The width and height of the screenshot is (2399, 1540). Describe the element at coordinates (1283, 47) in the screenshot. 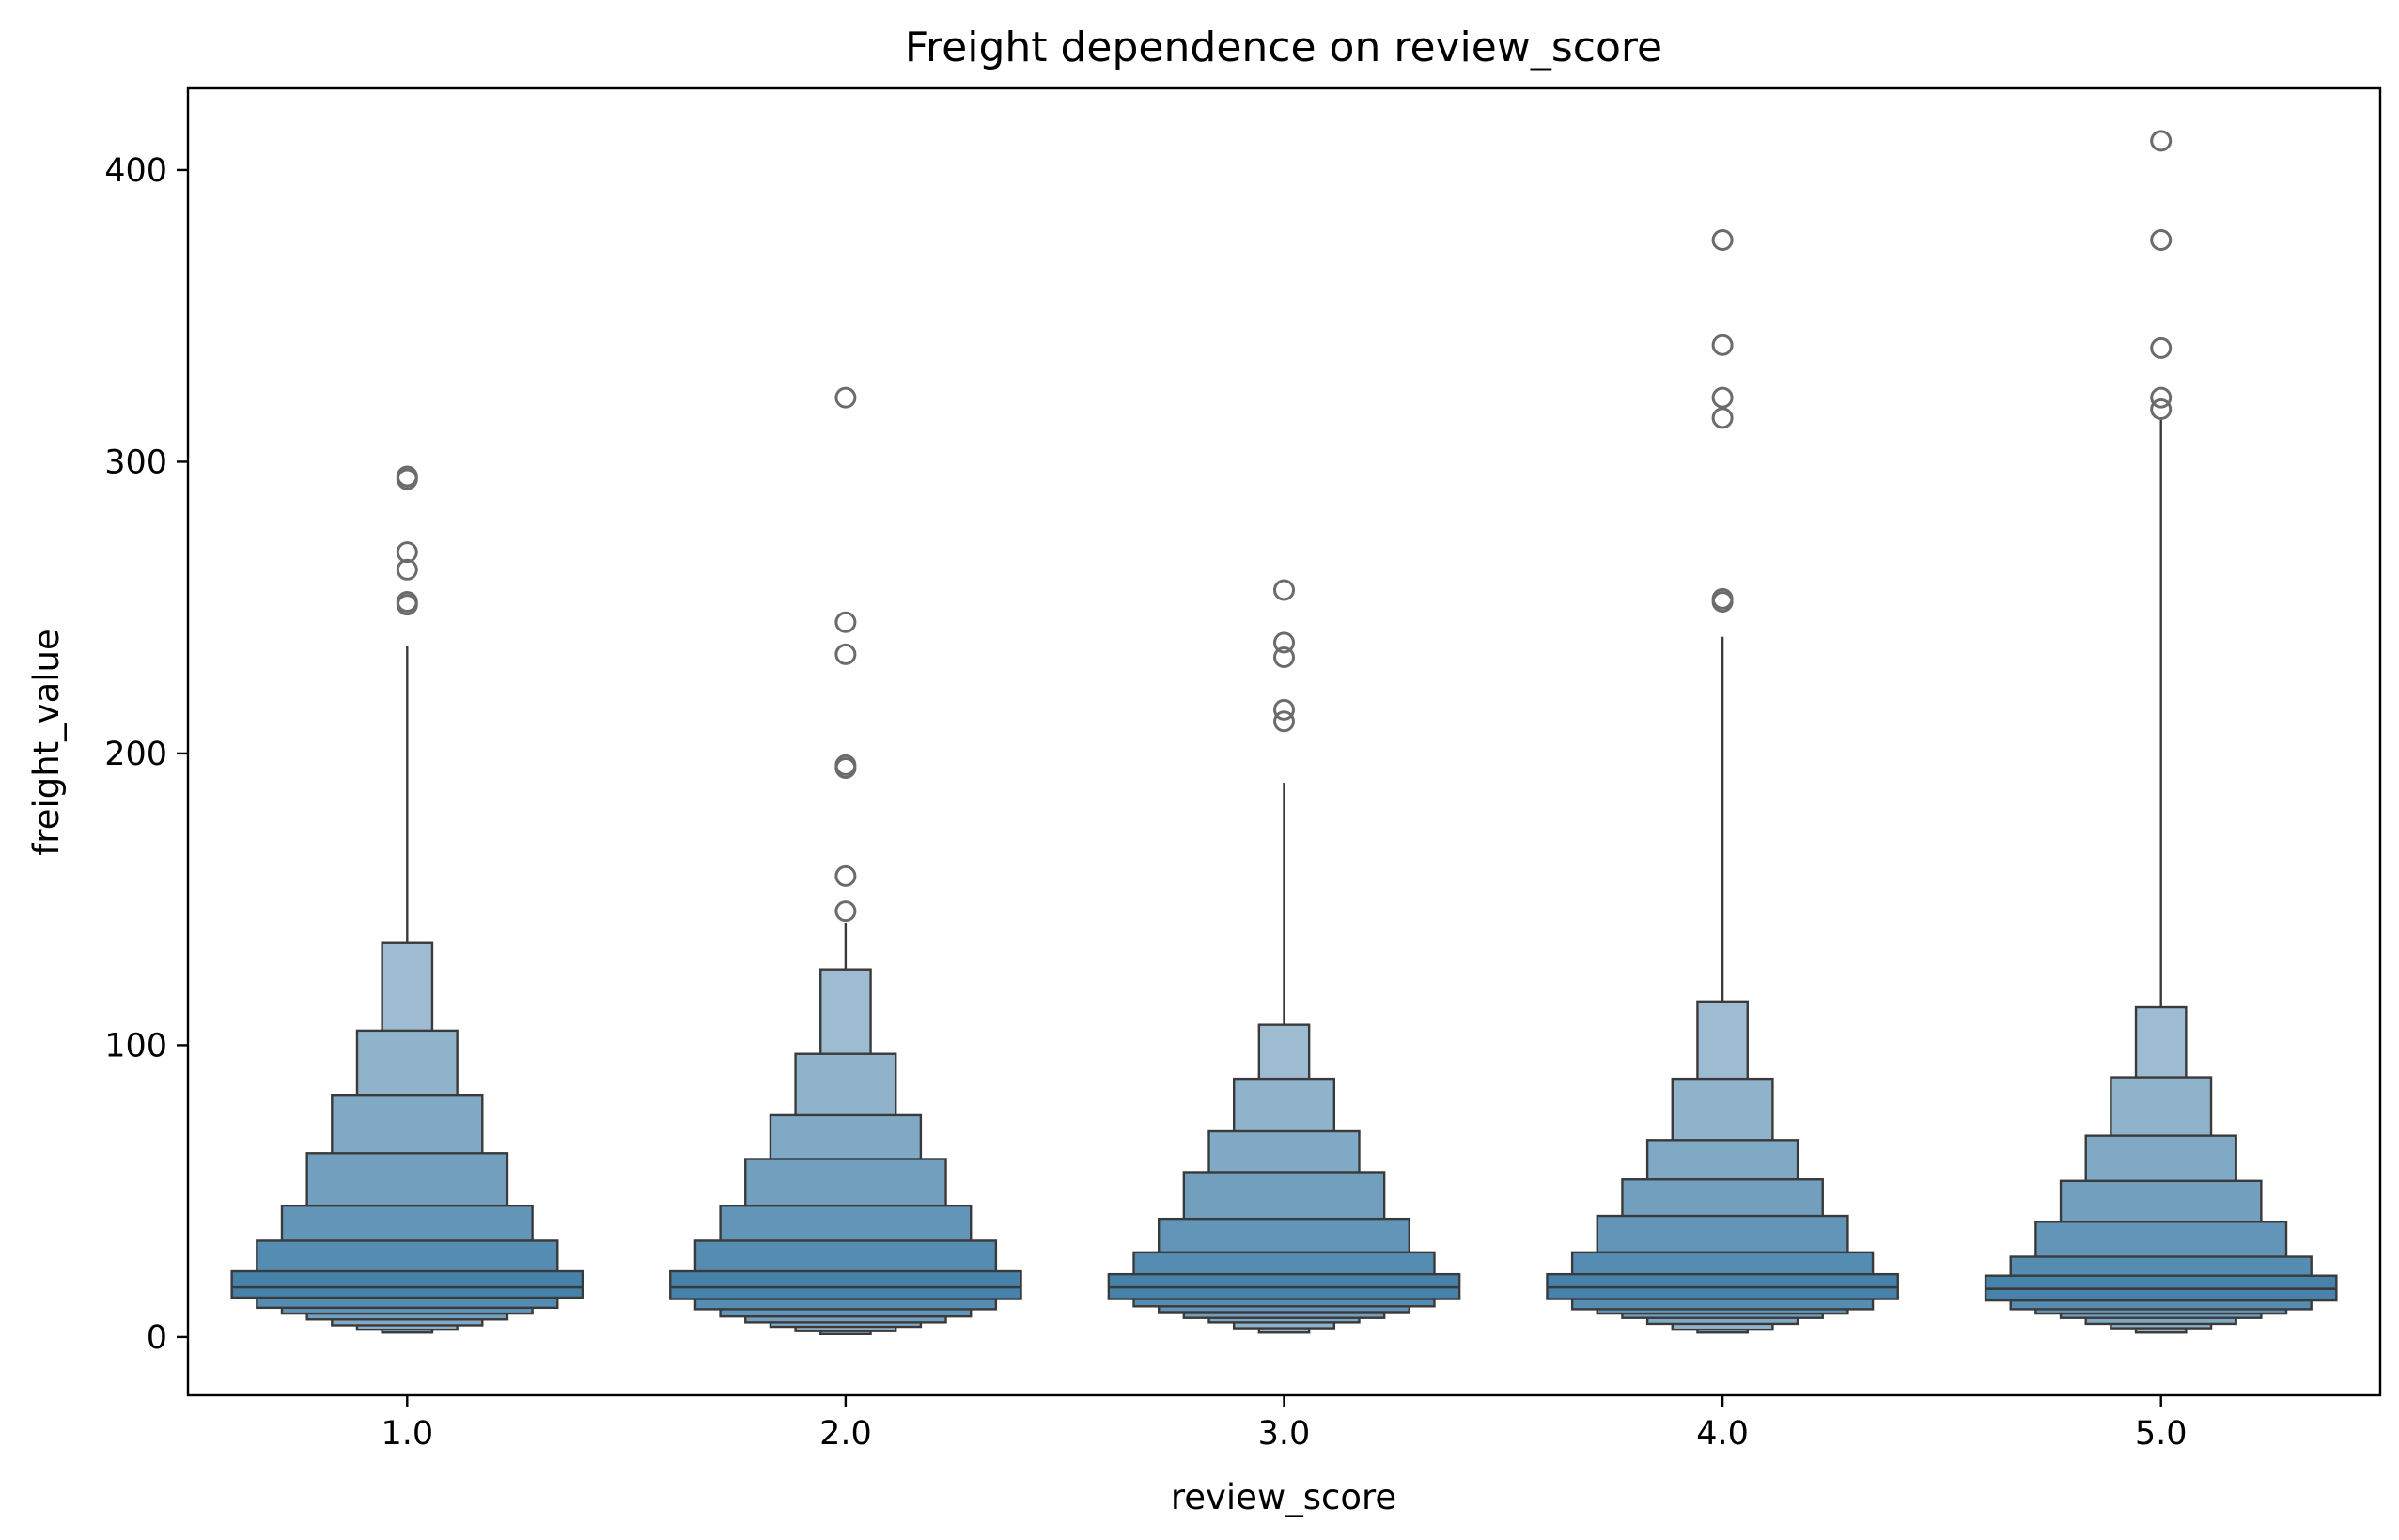

I see `chart-title: Freight dependence on review_score` at that location.